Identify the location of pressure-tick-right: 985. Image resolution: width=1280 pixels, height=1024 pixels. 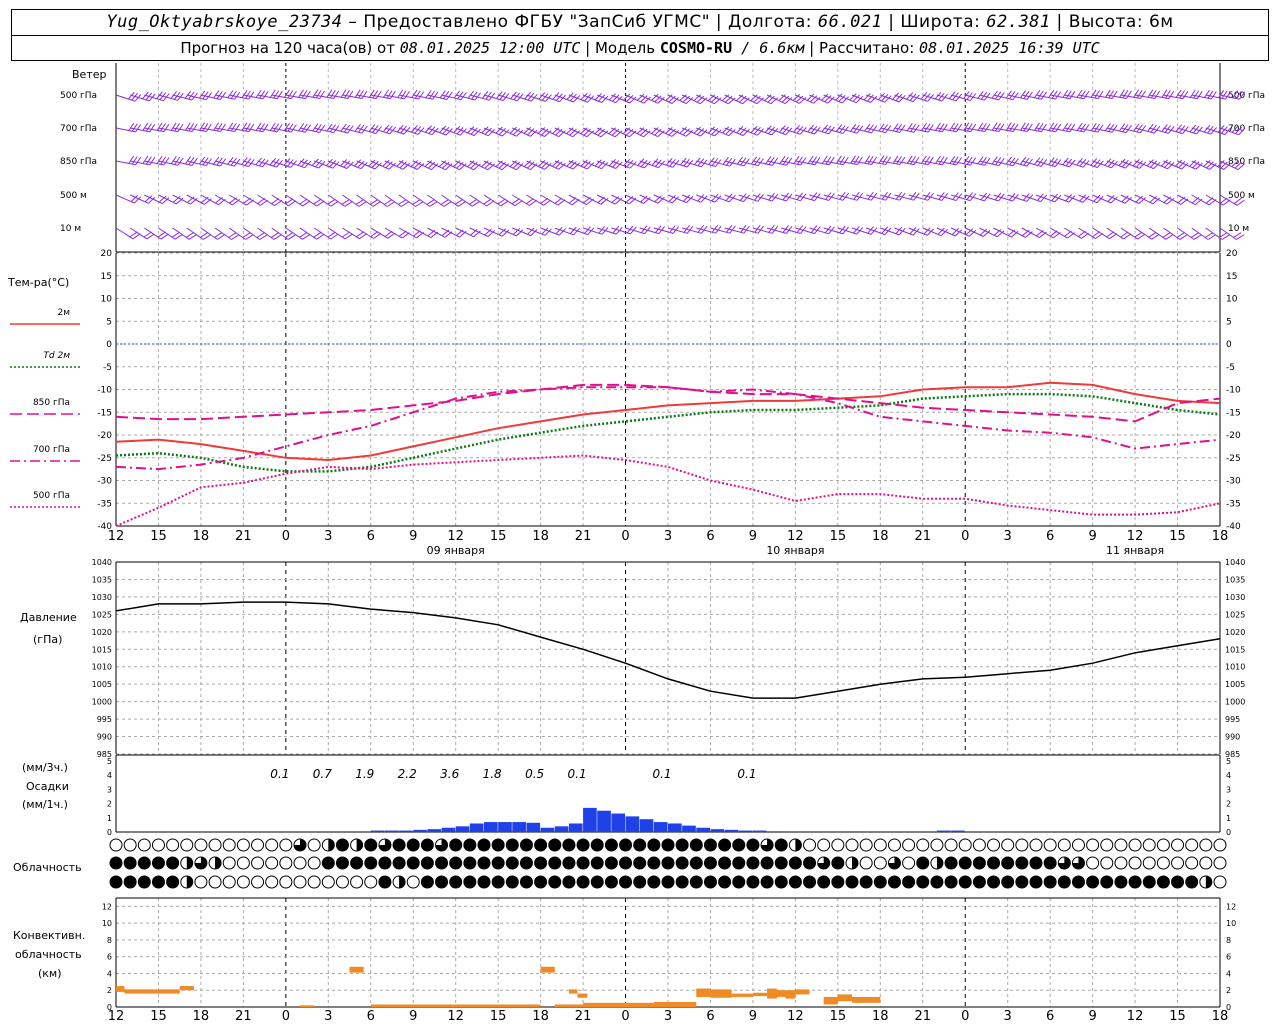
(1232, 754).